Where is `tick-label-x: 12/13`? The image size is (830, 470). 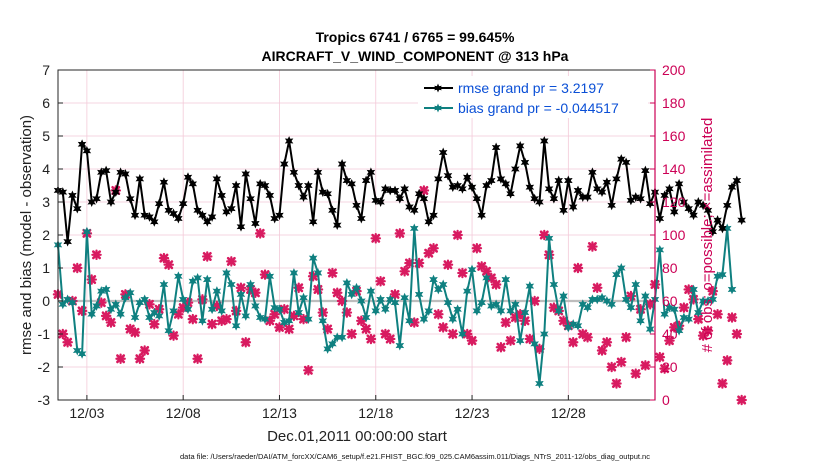 tick-label-x: 12/13 is located at coordinates (279, 413).